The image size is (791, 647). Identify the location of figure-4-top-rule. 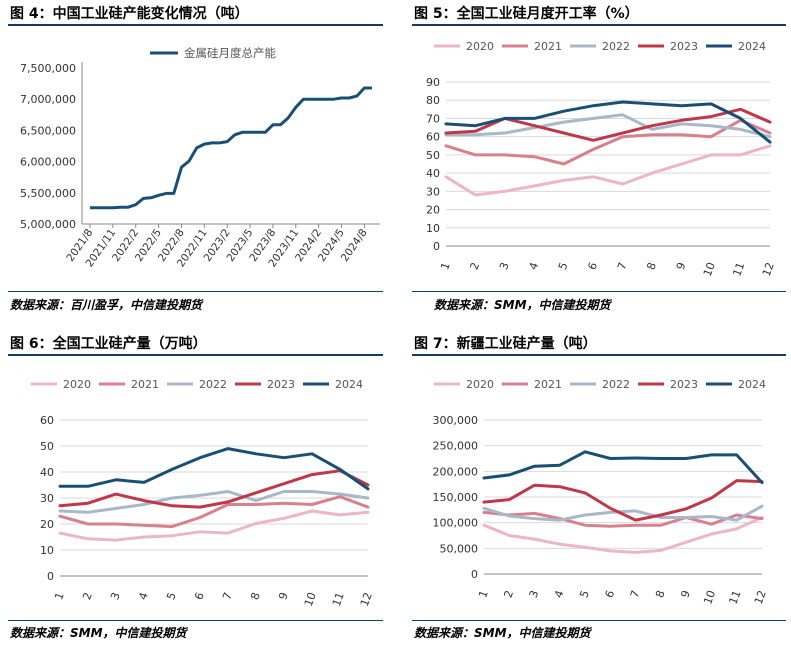
(195, 25).